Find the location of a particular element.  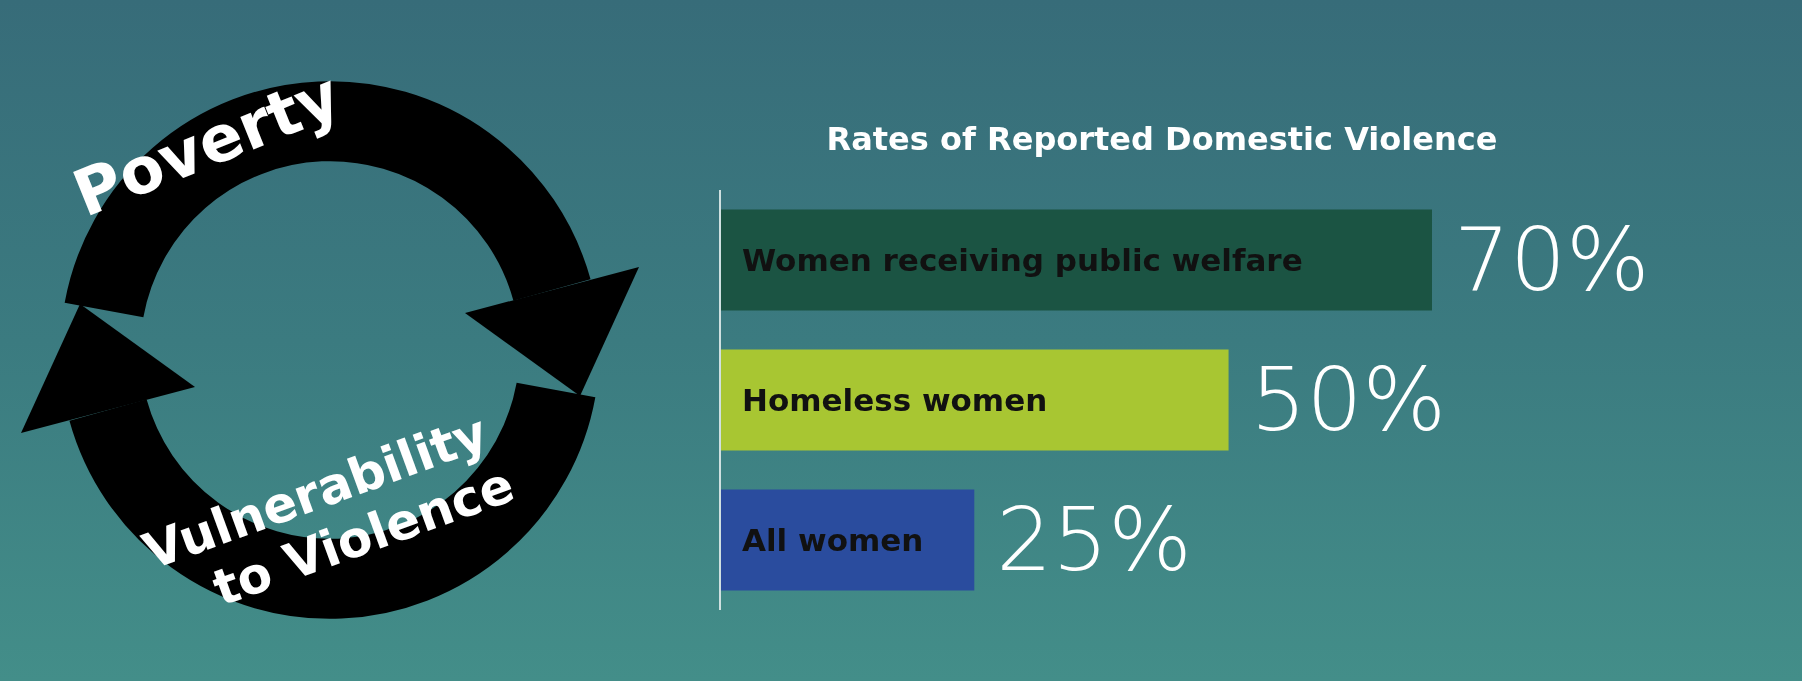

y-tick-label: All women is located at coordinates (833, 540).